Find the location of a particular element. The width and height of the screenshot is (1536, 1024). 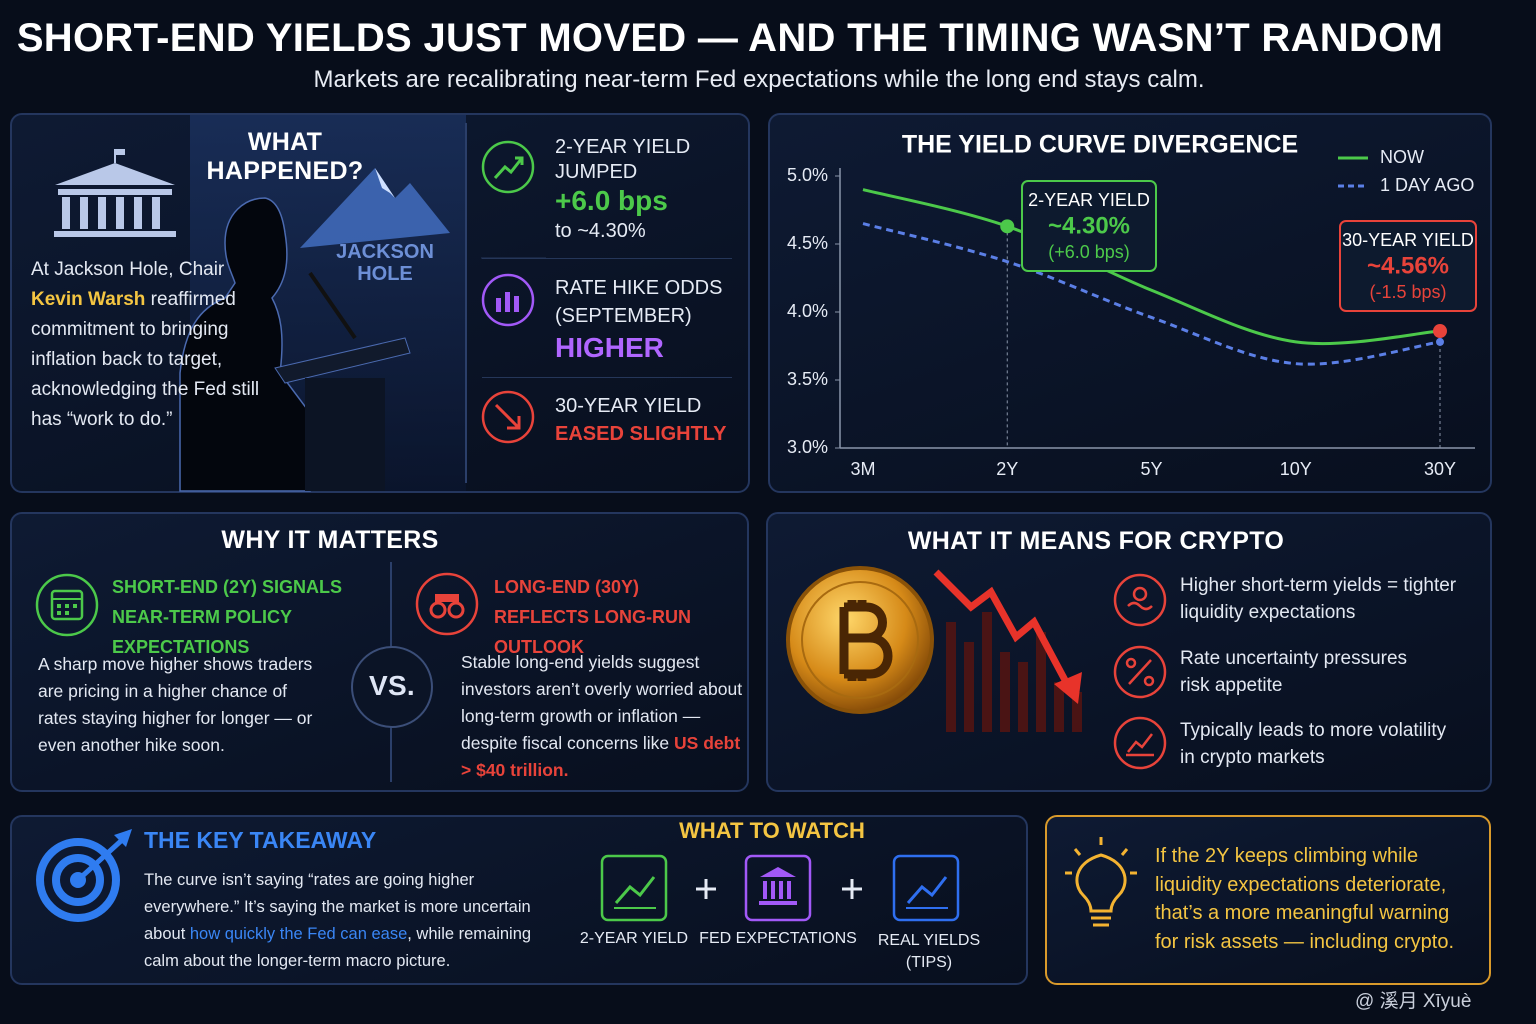

y-tick-label: 4.5% is located at coordinates (807, 243).